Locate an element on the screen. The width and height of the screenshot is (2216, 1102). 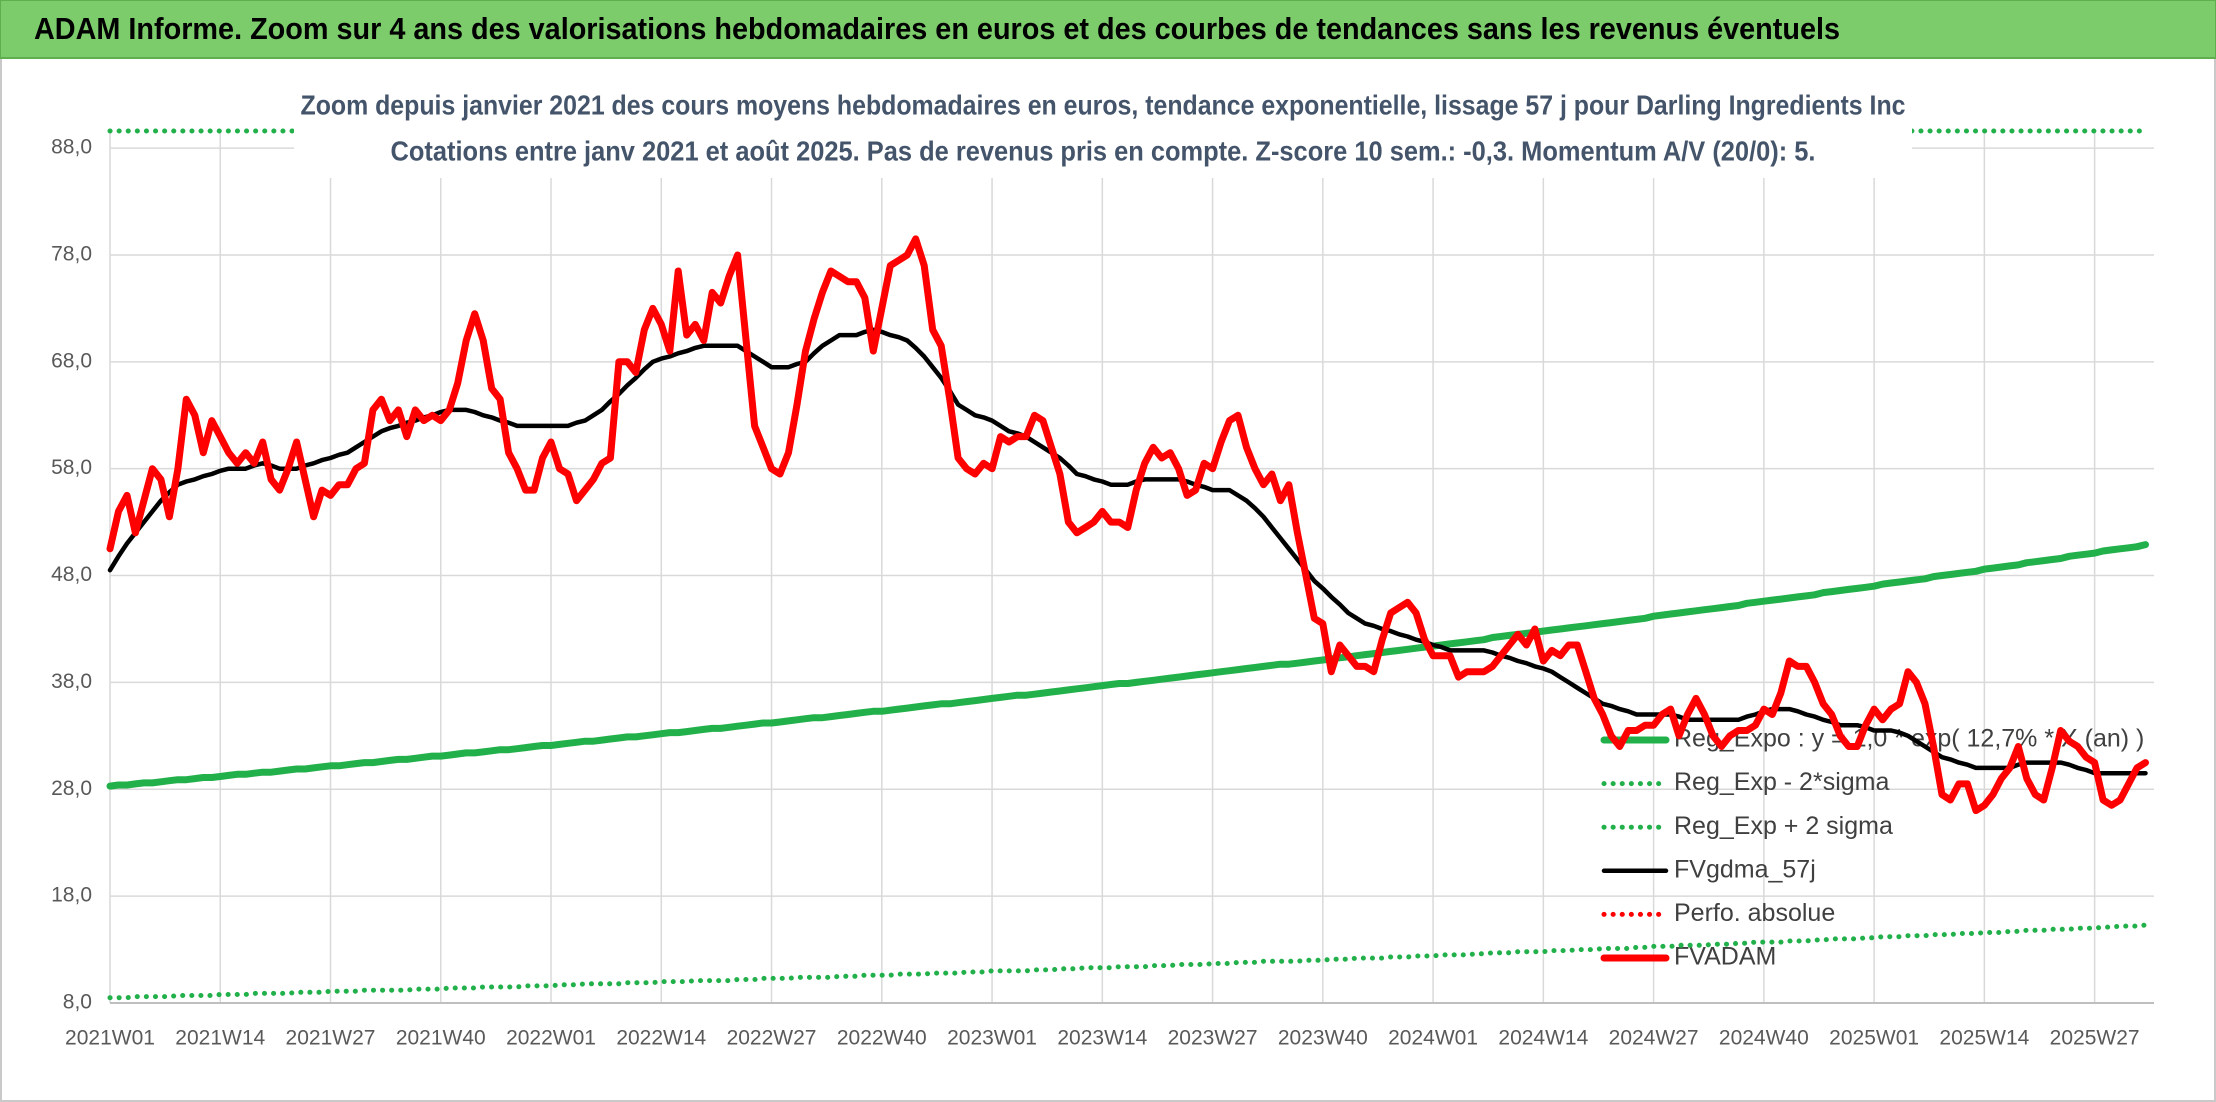
x-tick-label: 2023W14 is located at coordinates (1102, 1038).